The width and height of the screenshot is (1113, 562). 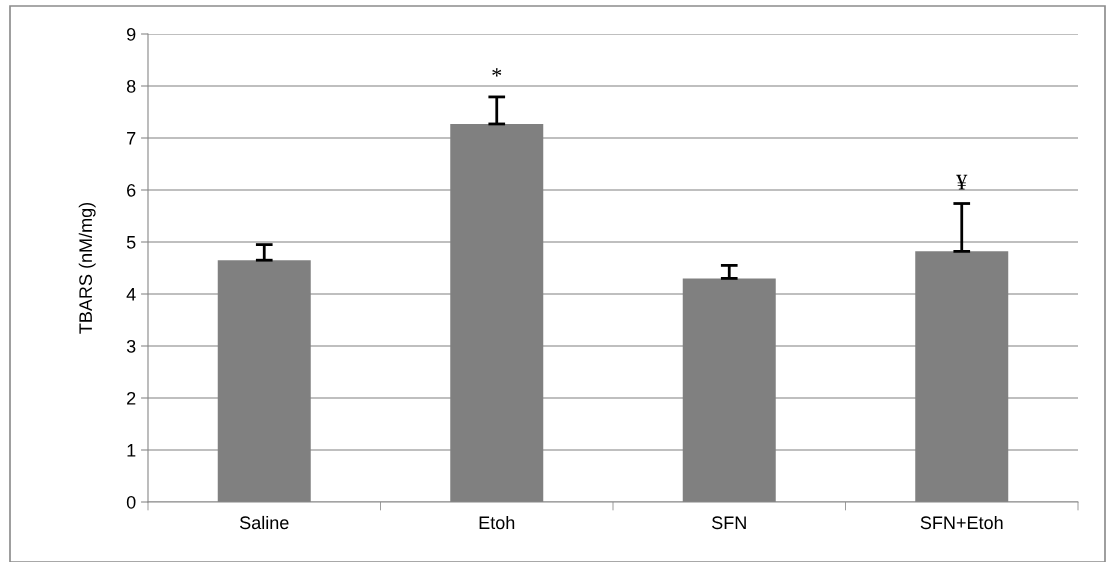 I want to click on y-tick-label: 8, so click(x=131, y=86).